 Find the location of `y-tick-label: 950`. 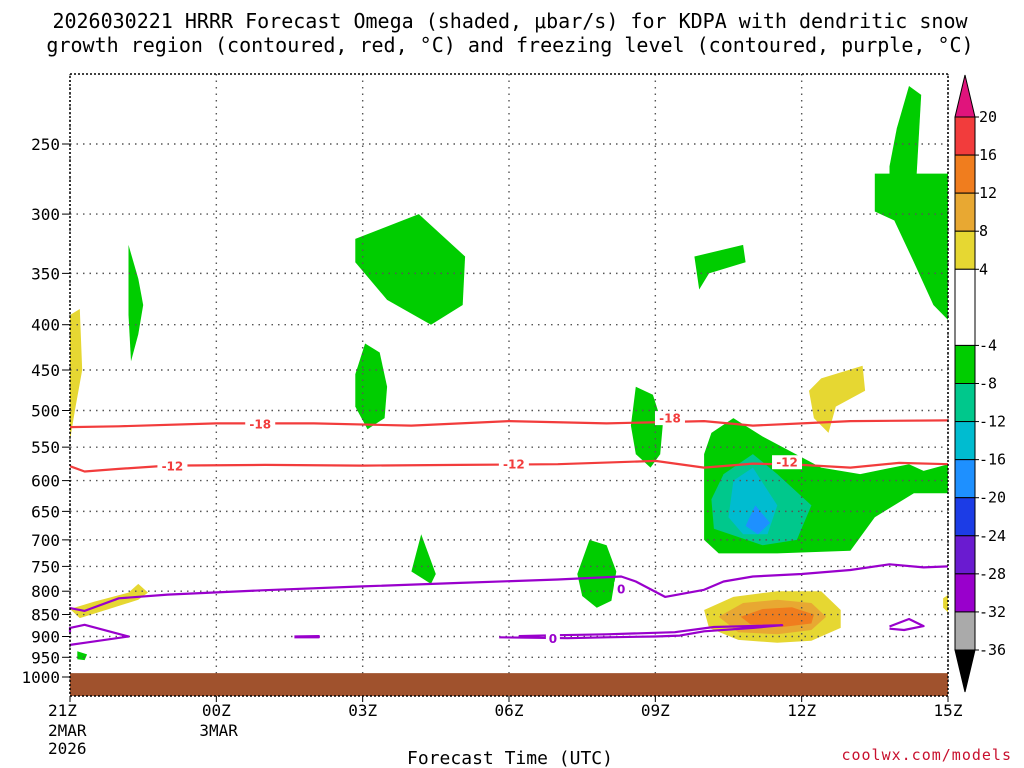

y-tick-label: 950 is located at coordinates (45, 657).